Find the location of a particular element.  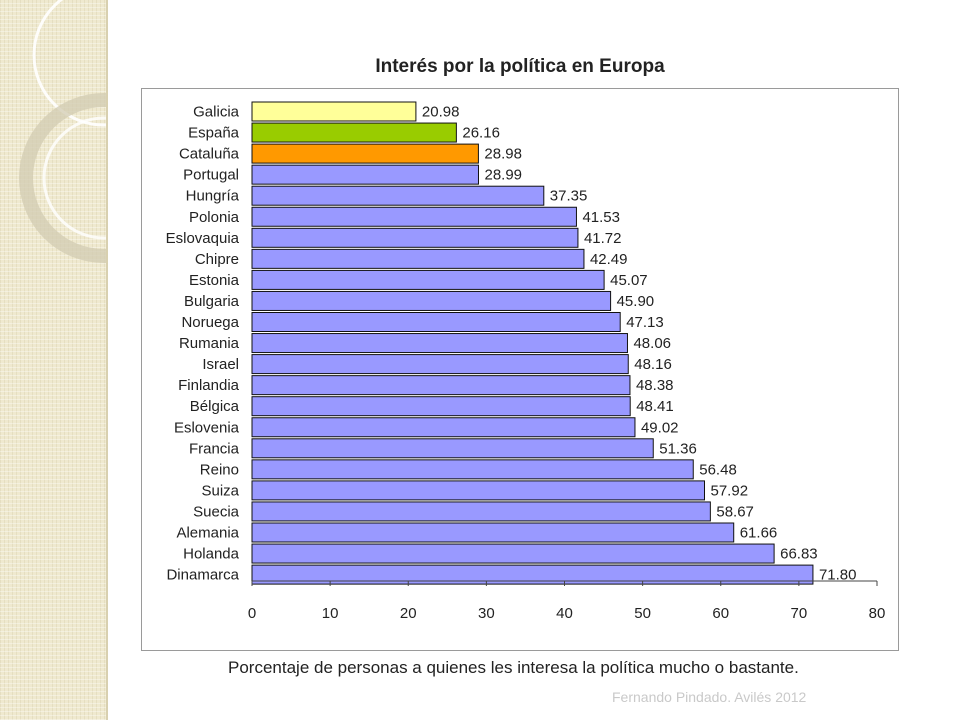

data-label: 41.72 is located at coordinates (603, 238).